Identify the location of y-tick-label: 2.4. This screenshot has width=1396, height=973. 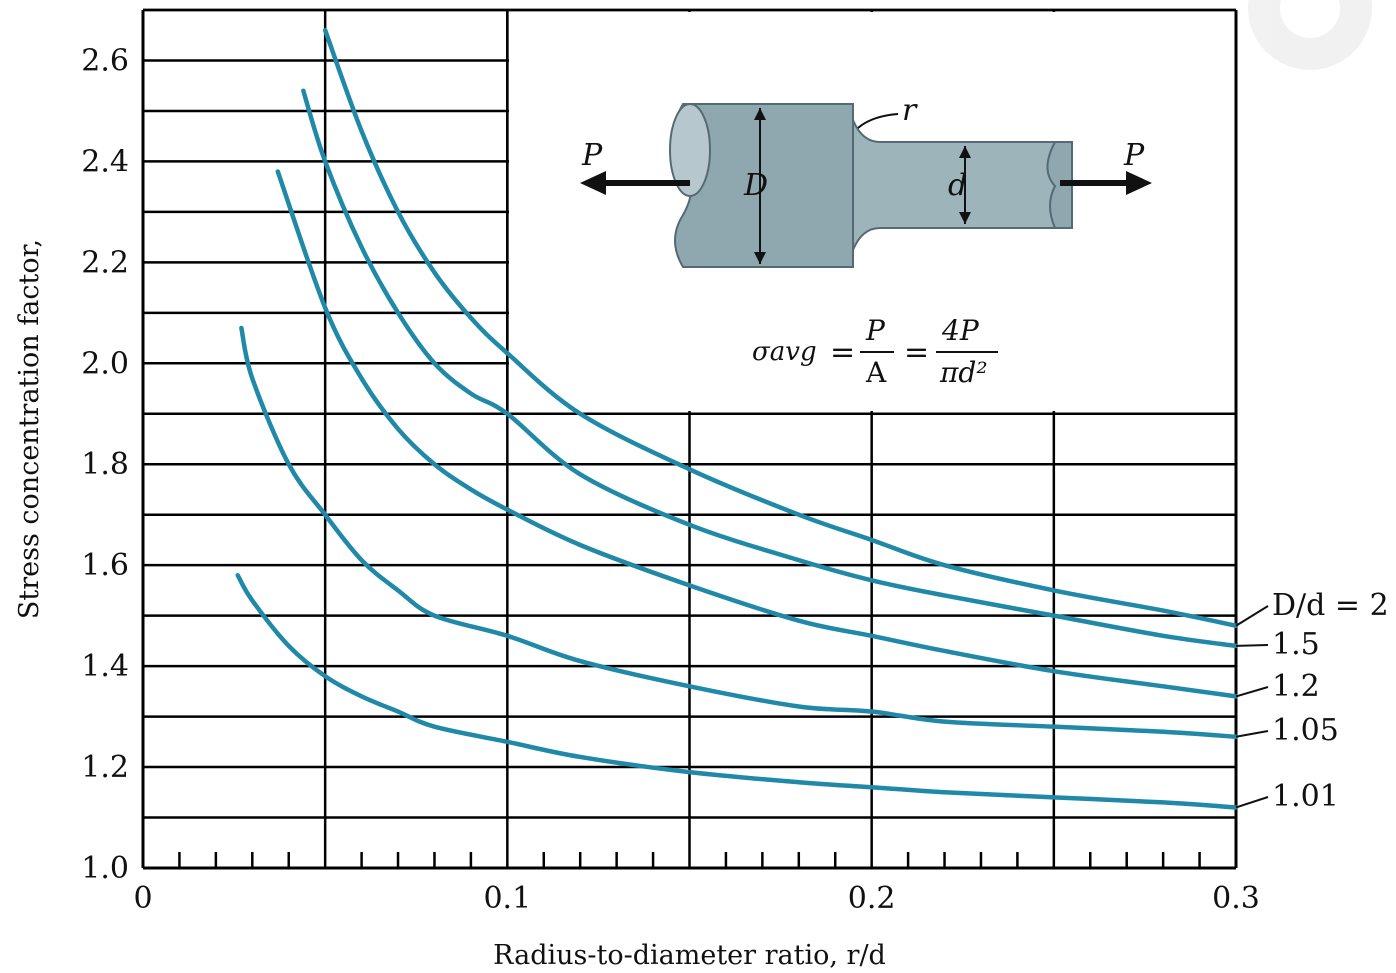
(105, 161).